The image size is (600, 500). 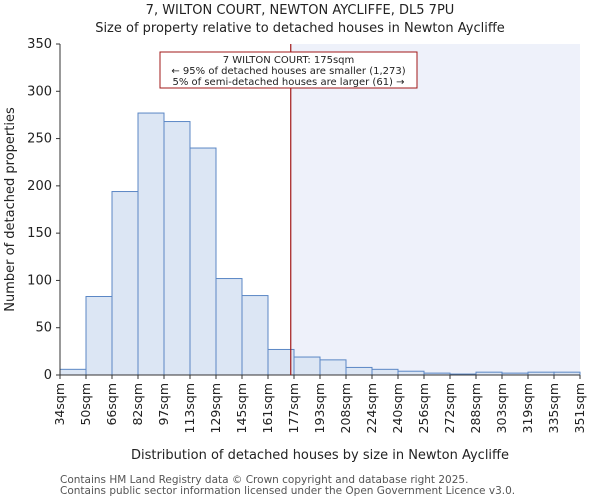 What do you see at coordinates (397, 408) in the screenshot?
I see `x-tick-label: 240sqm` at bounding box center [397, 408].